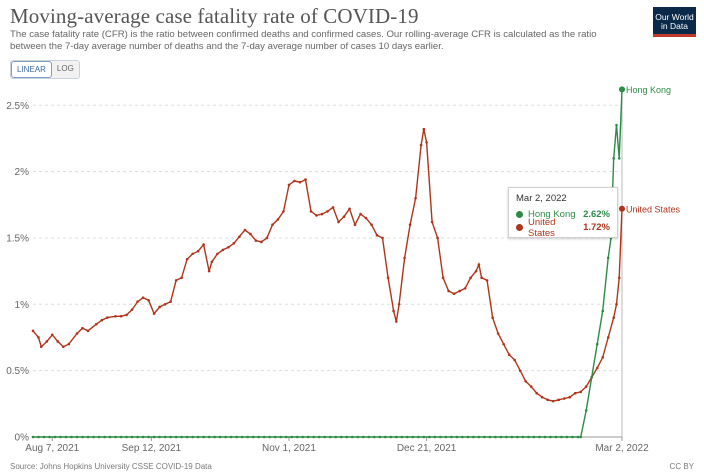  What do you see at coordinates (31, 69) in the screenshot?
I see `linear-scale-button: LINEAR` at bounding box center [31, 69].